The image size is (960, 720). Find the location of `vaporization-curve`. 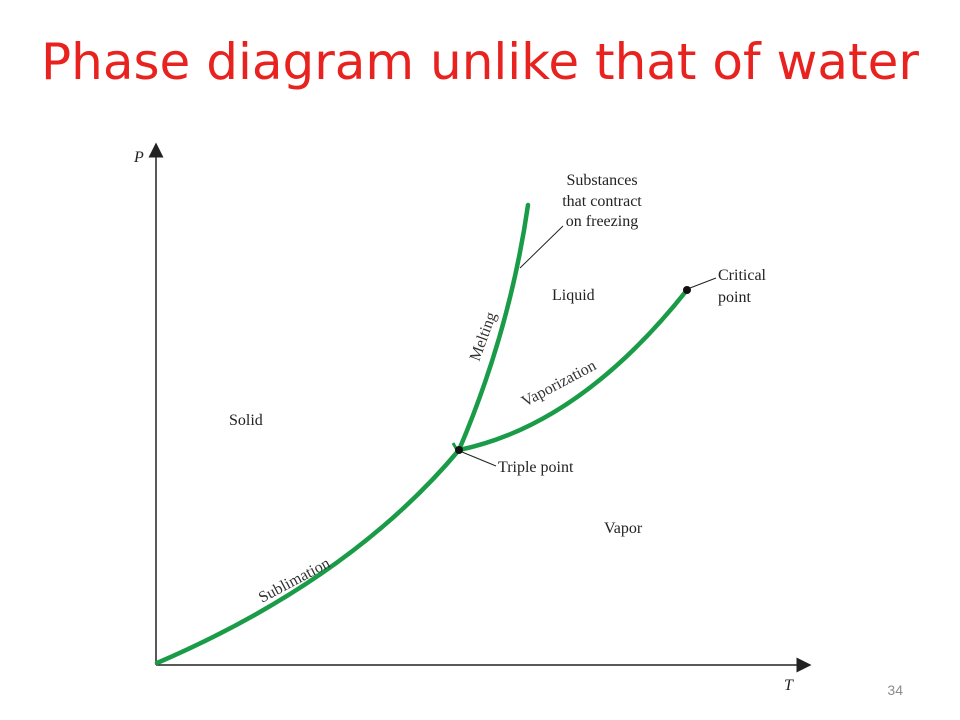

vaporization-curve is located at coordinates (573, 370).